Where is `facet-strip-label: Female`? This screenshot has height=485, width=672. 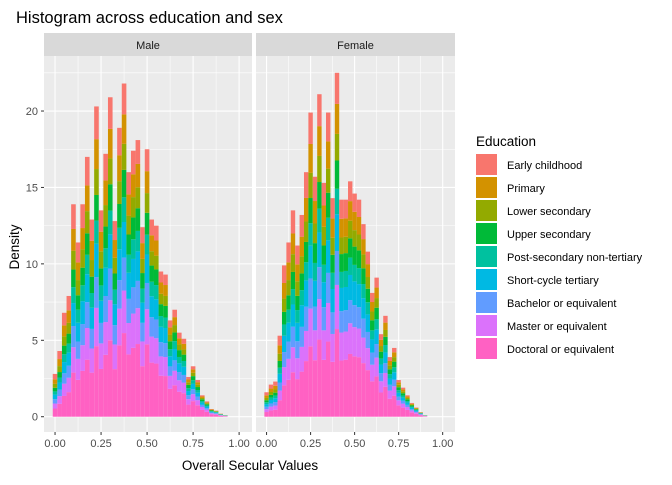 facet-strip-label: Female is located at coordinates (355, 46).